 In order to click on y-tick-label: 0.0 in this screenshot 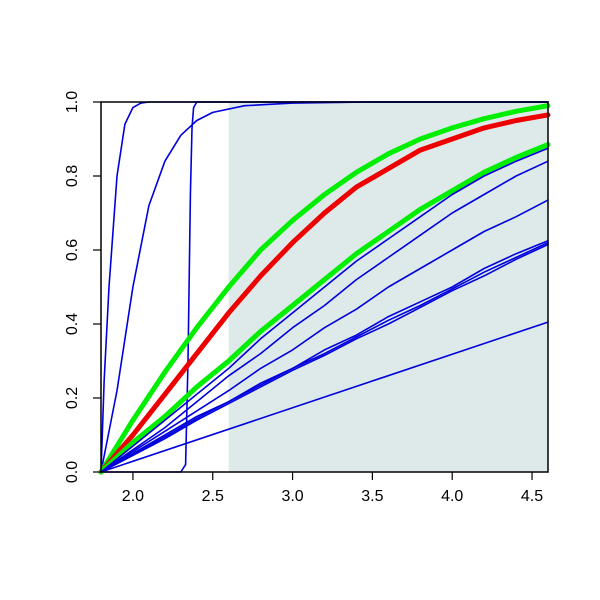, I will do `click(72, 472)`.